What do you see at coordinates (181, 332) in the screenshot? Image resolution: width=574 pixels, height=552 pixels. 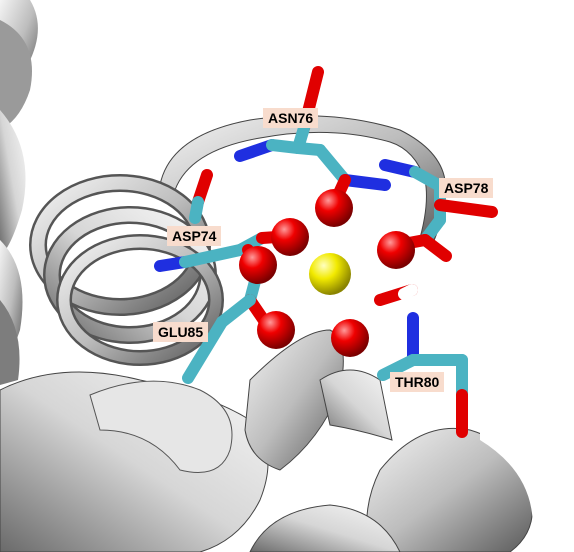 I see `residue-label-glu85: GLU85` at bounding box center [181, 332].